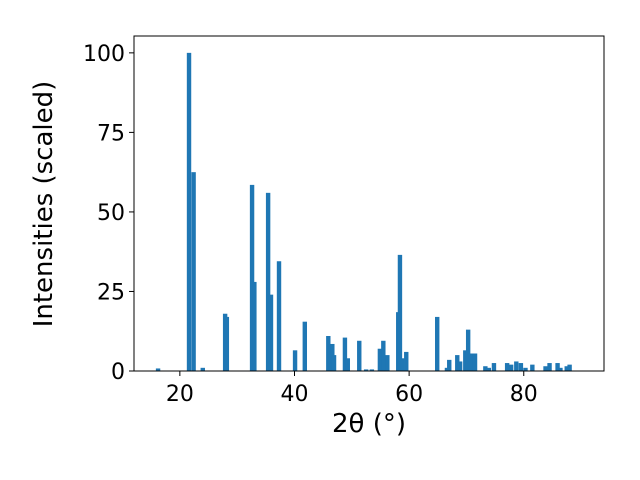 The height and width of the screenshot is (480, 640). Describe the element at coordinates (524, 394) in the screenshot. I see `x-tick-label: 80` at that location.